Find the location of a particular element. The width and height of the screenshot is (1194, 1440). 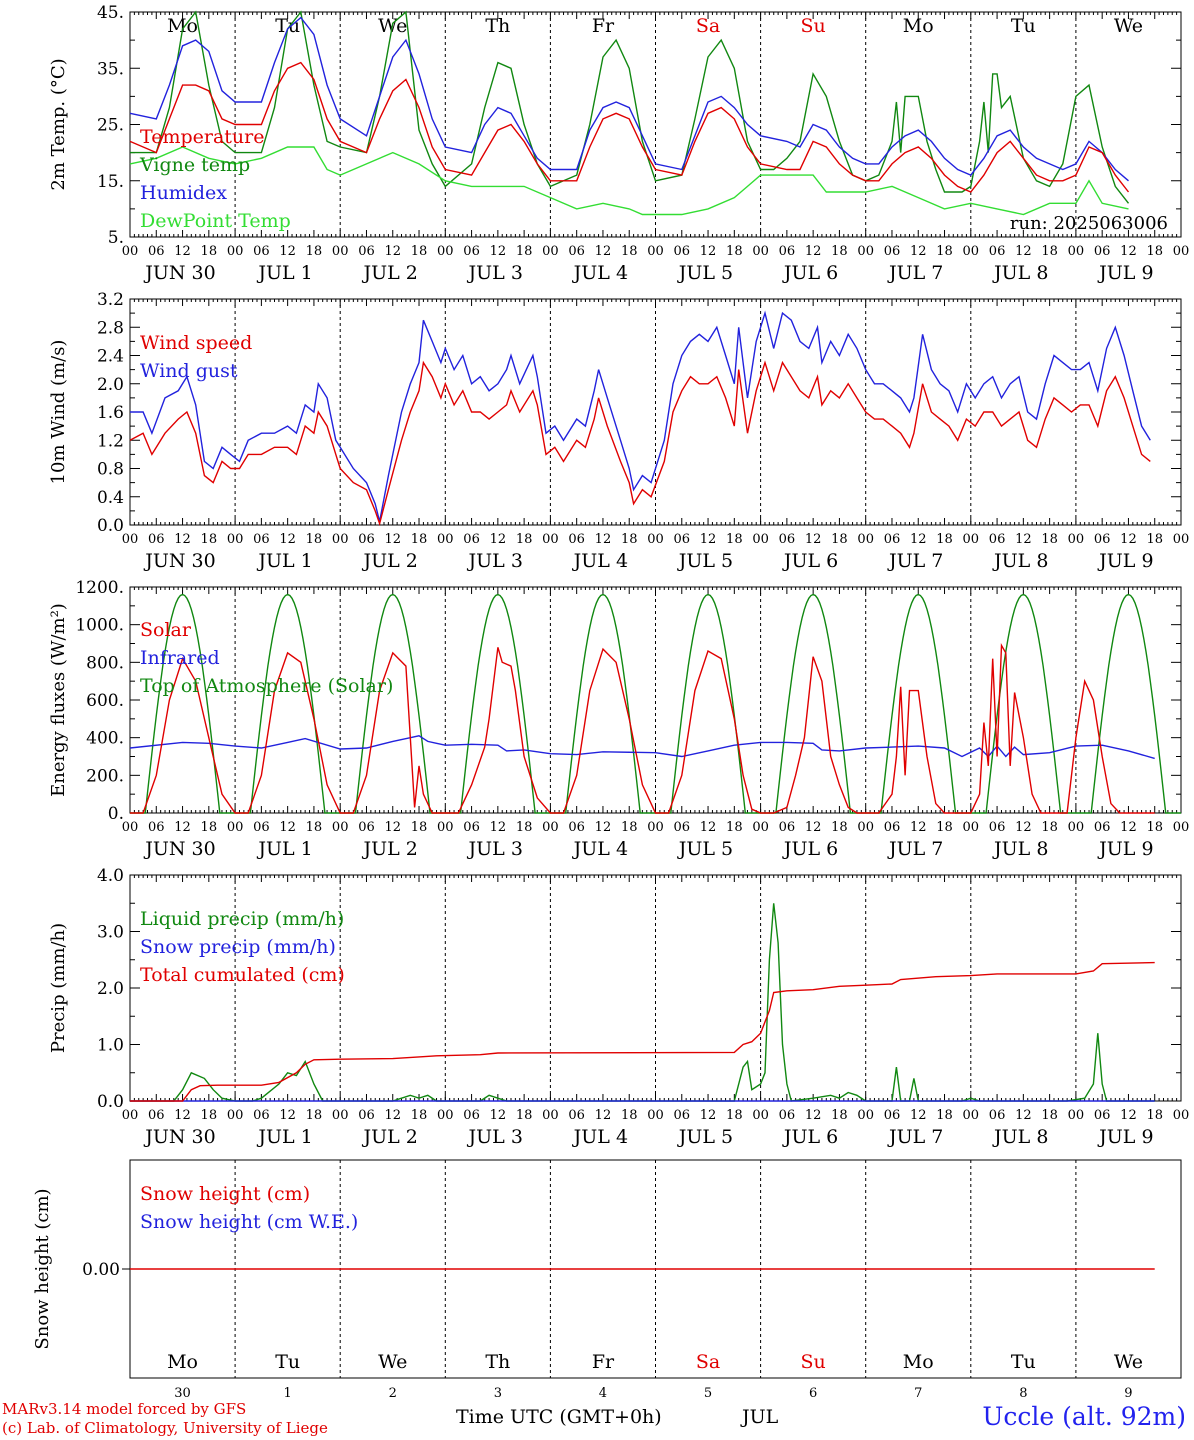

legend-entry: Snow precip (mm/h) is located at coordinates (238, 947).